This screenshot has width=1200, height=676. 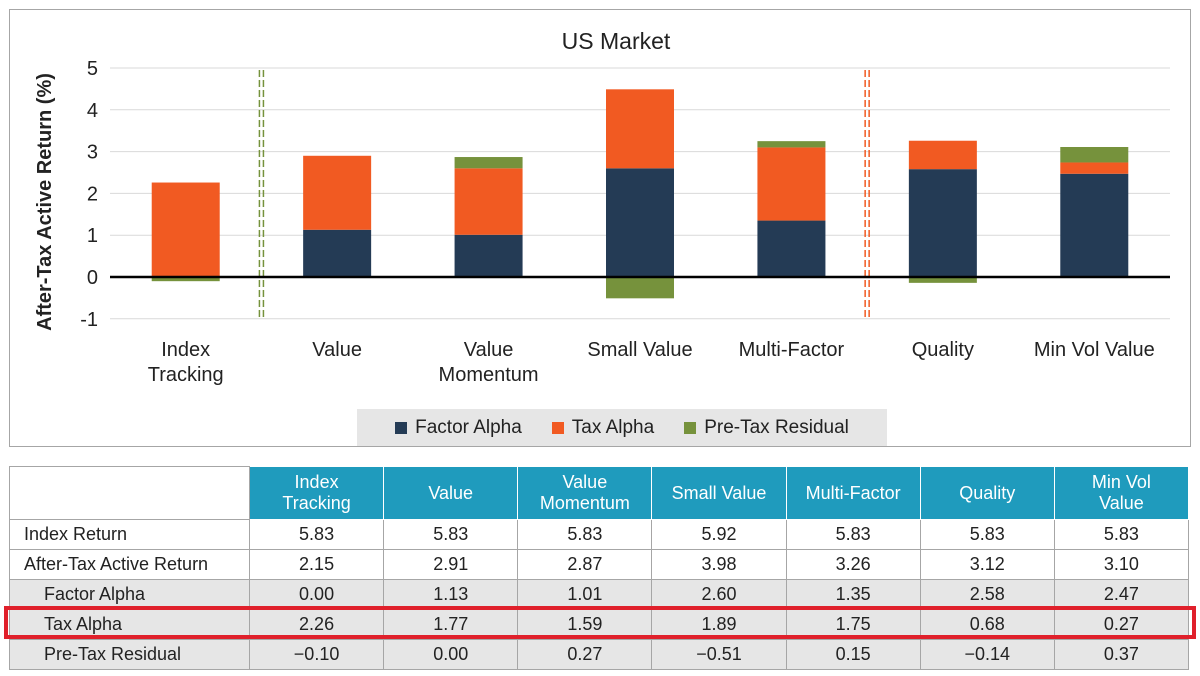 I want to click on table-cell: 2.47, so click(x=1121, y=594).